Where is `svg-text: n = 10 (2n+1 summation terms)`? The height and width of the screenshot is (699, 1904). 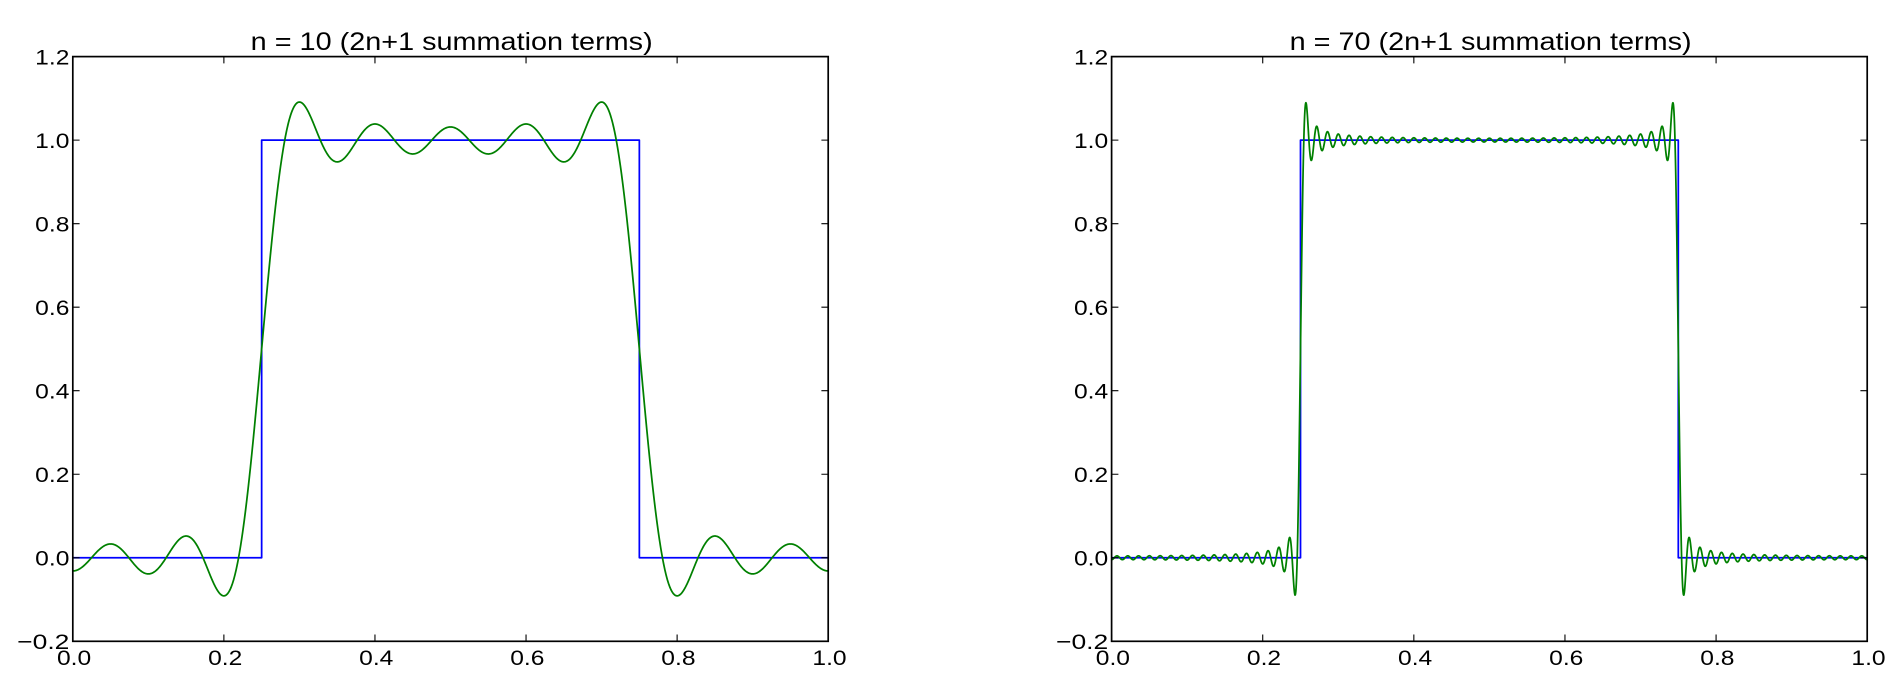 svg-text: n = 10 (2n+1 summation terms) is located at coordinates (452, 42).